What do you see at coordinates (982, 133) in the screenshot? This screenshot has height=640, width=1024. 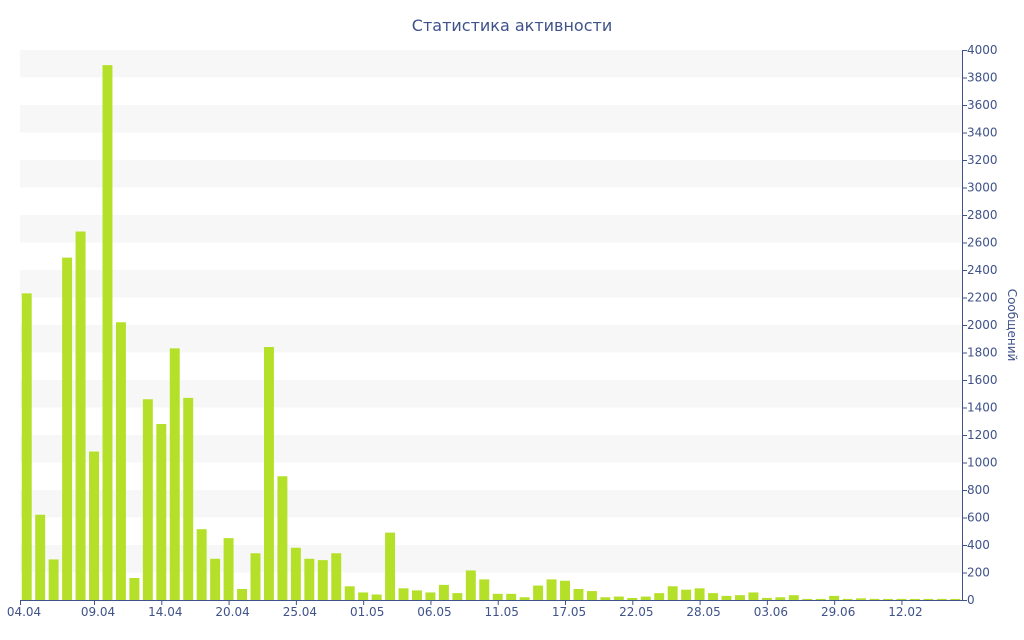 I see `y-tick-label: 3400` at bounding box center [982, 133].